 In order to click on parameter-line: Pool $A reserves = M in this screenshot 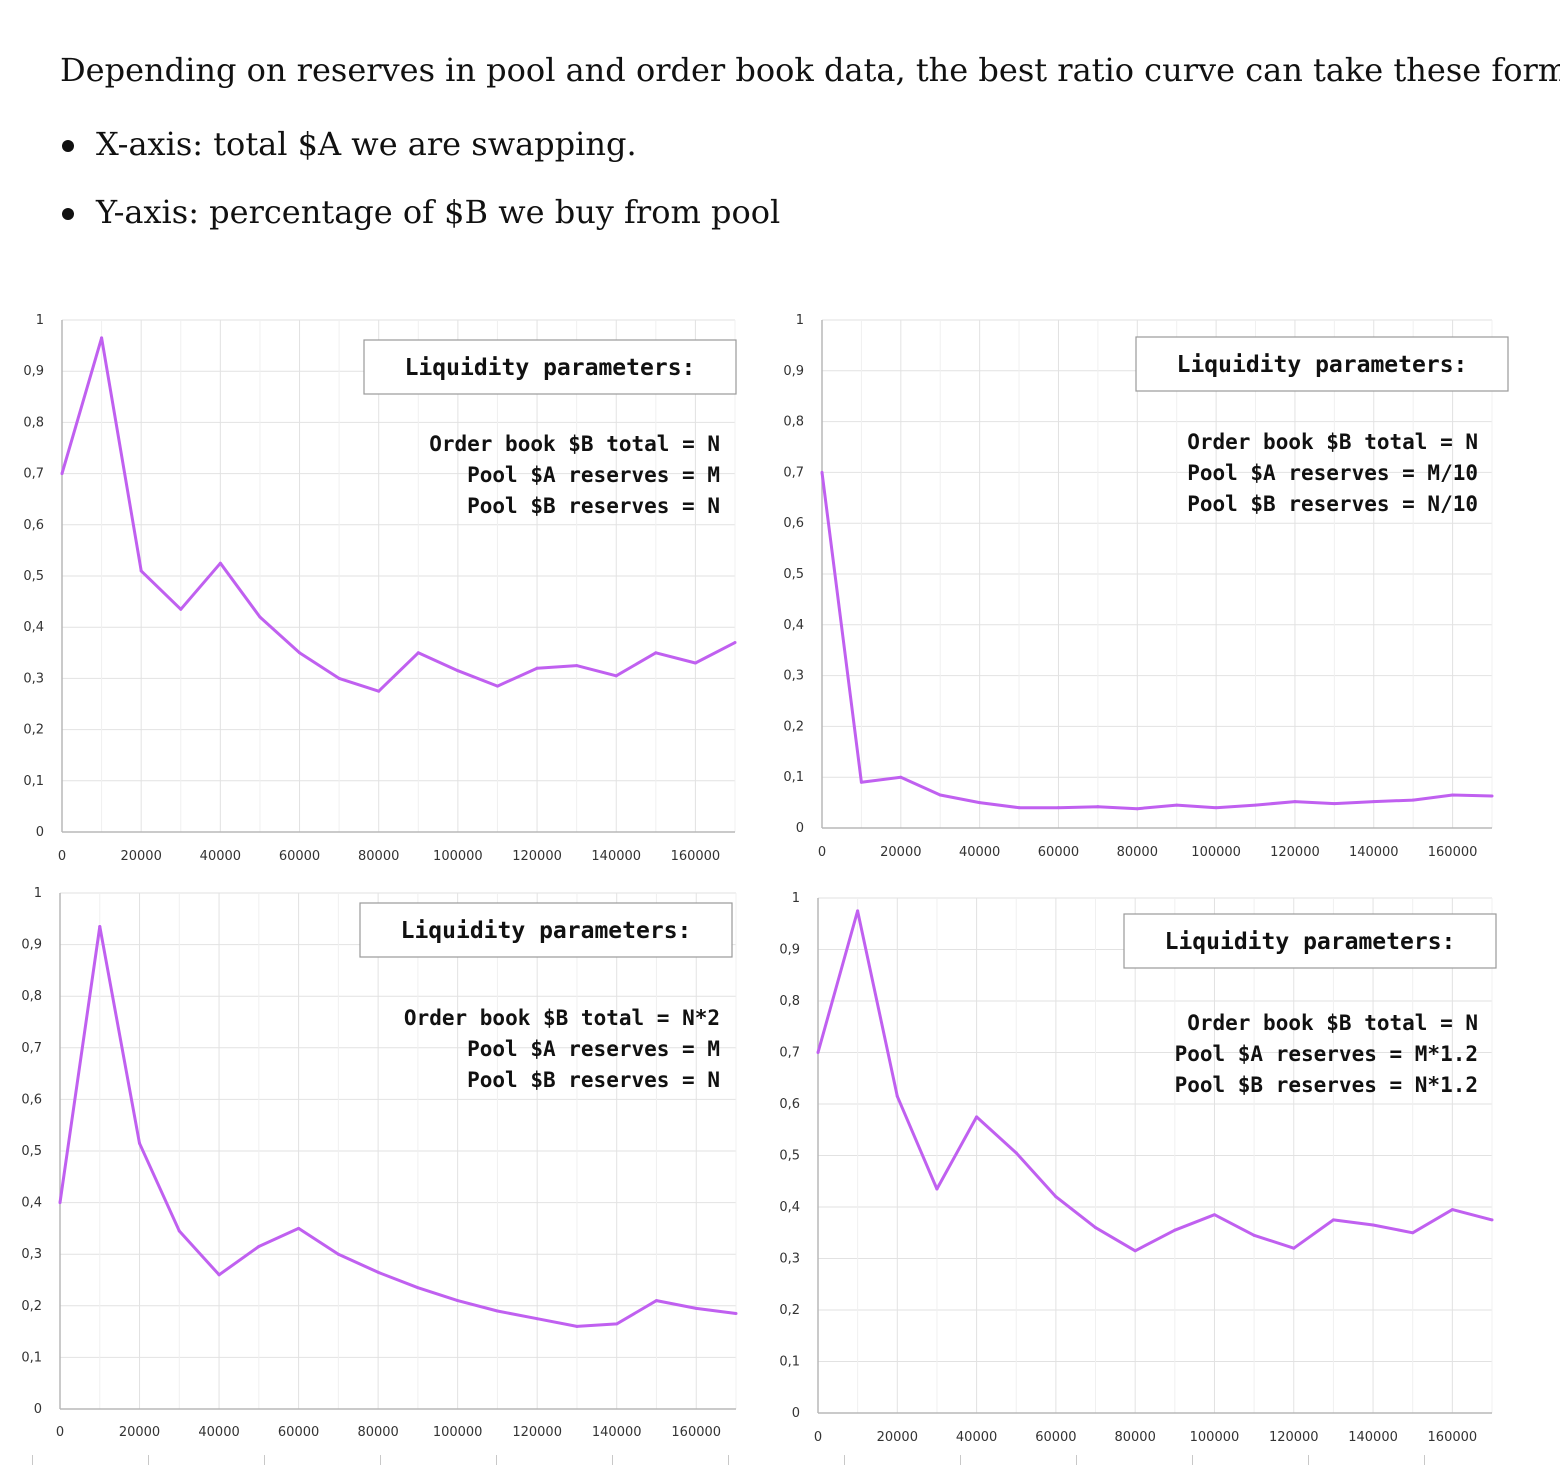, I will do `click(593, 475)`.